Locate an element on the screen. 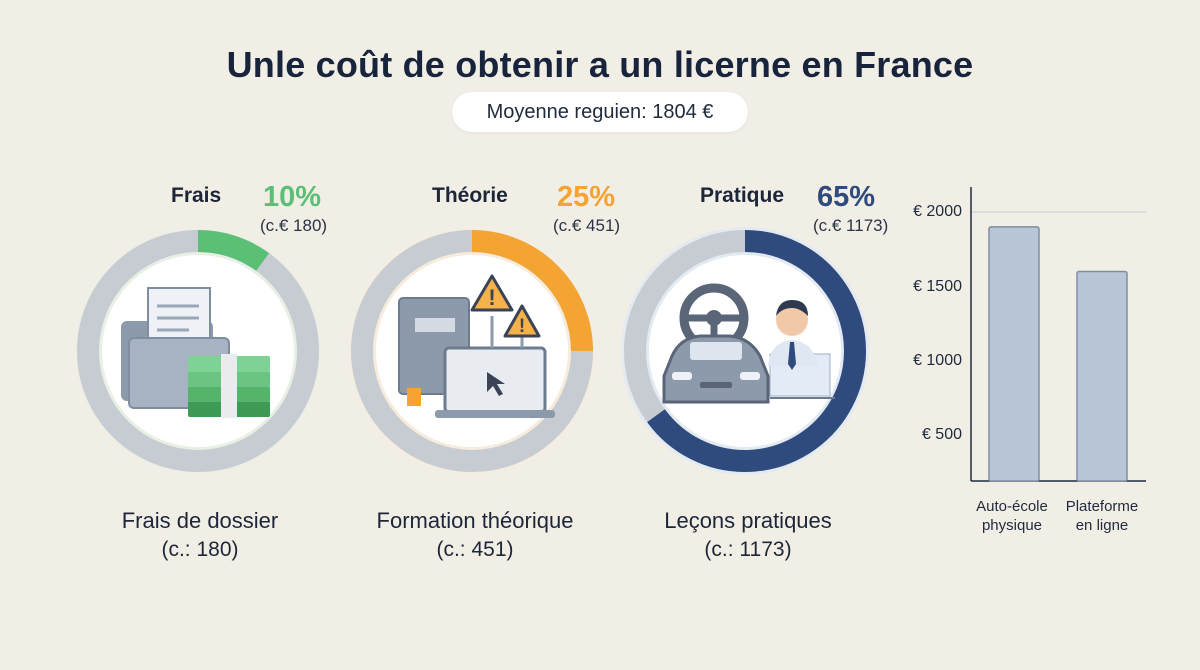  x-category-line: physique is located at coordinates (1012, 525).